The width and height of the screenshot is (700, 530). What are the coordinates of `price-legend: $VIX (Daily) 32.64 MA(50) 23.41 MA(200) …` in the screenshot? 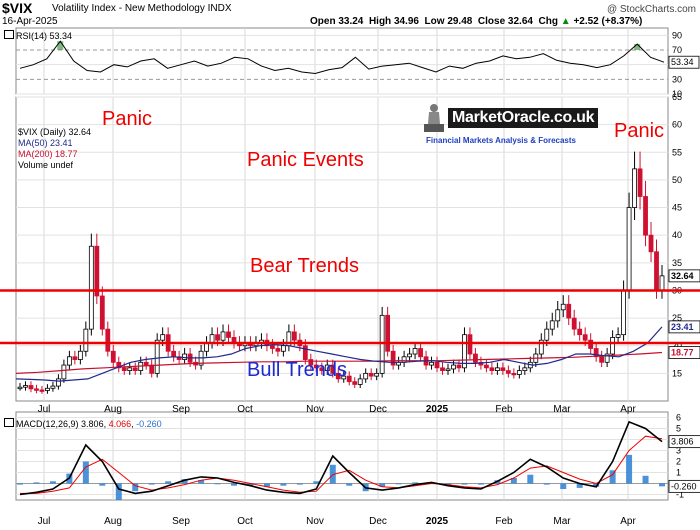 It's located at (54, 149).